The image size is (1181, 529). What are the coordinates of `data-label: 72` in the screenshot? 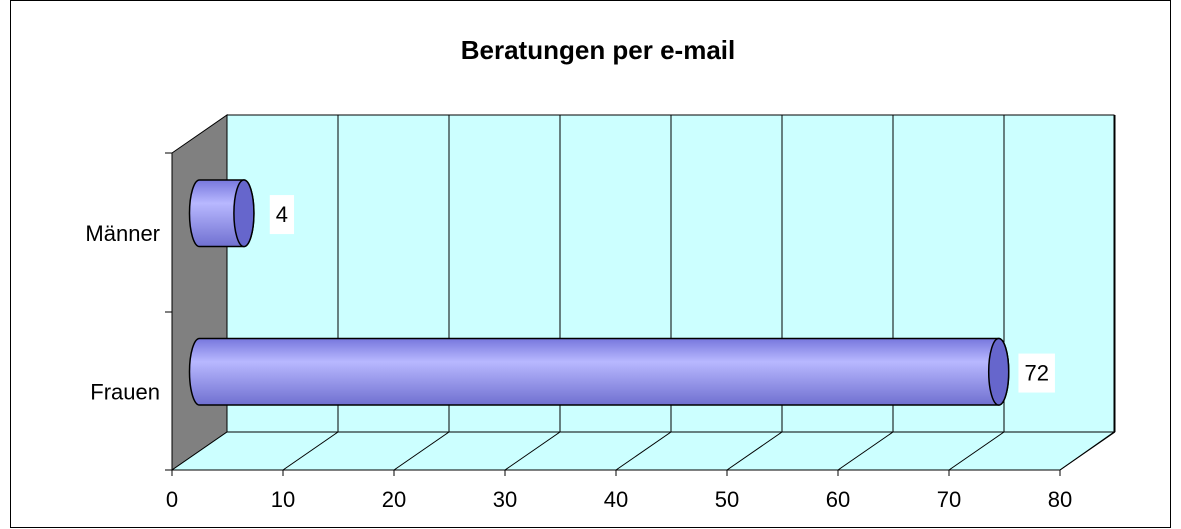 It's located at (1036, 373).